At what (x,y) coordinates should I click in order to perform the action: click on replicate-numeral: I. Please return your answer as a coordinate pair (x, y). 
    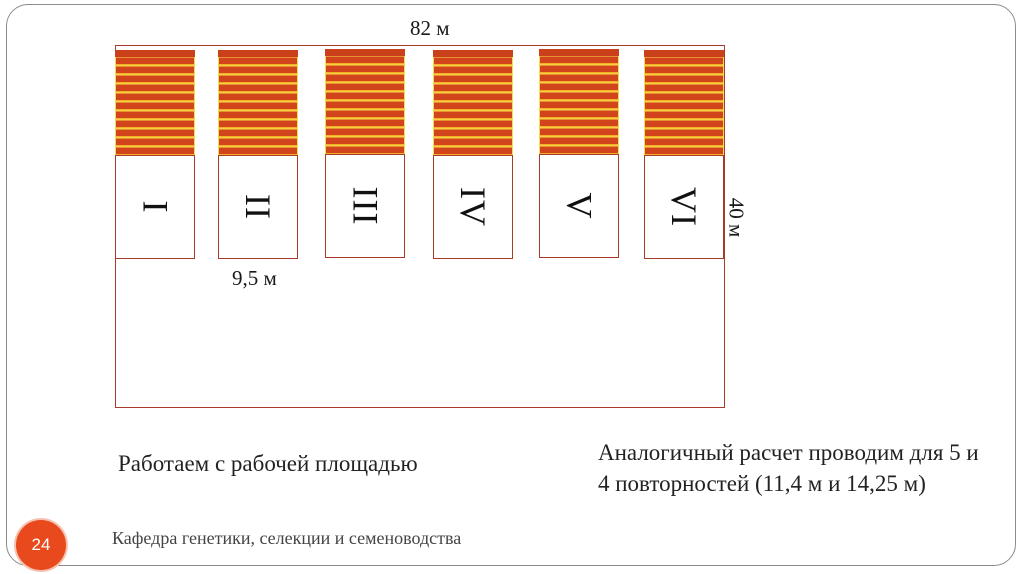
    Looking at the image, I should click on (155, 207).